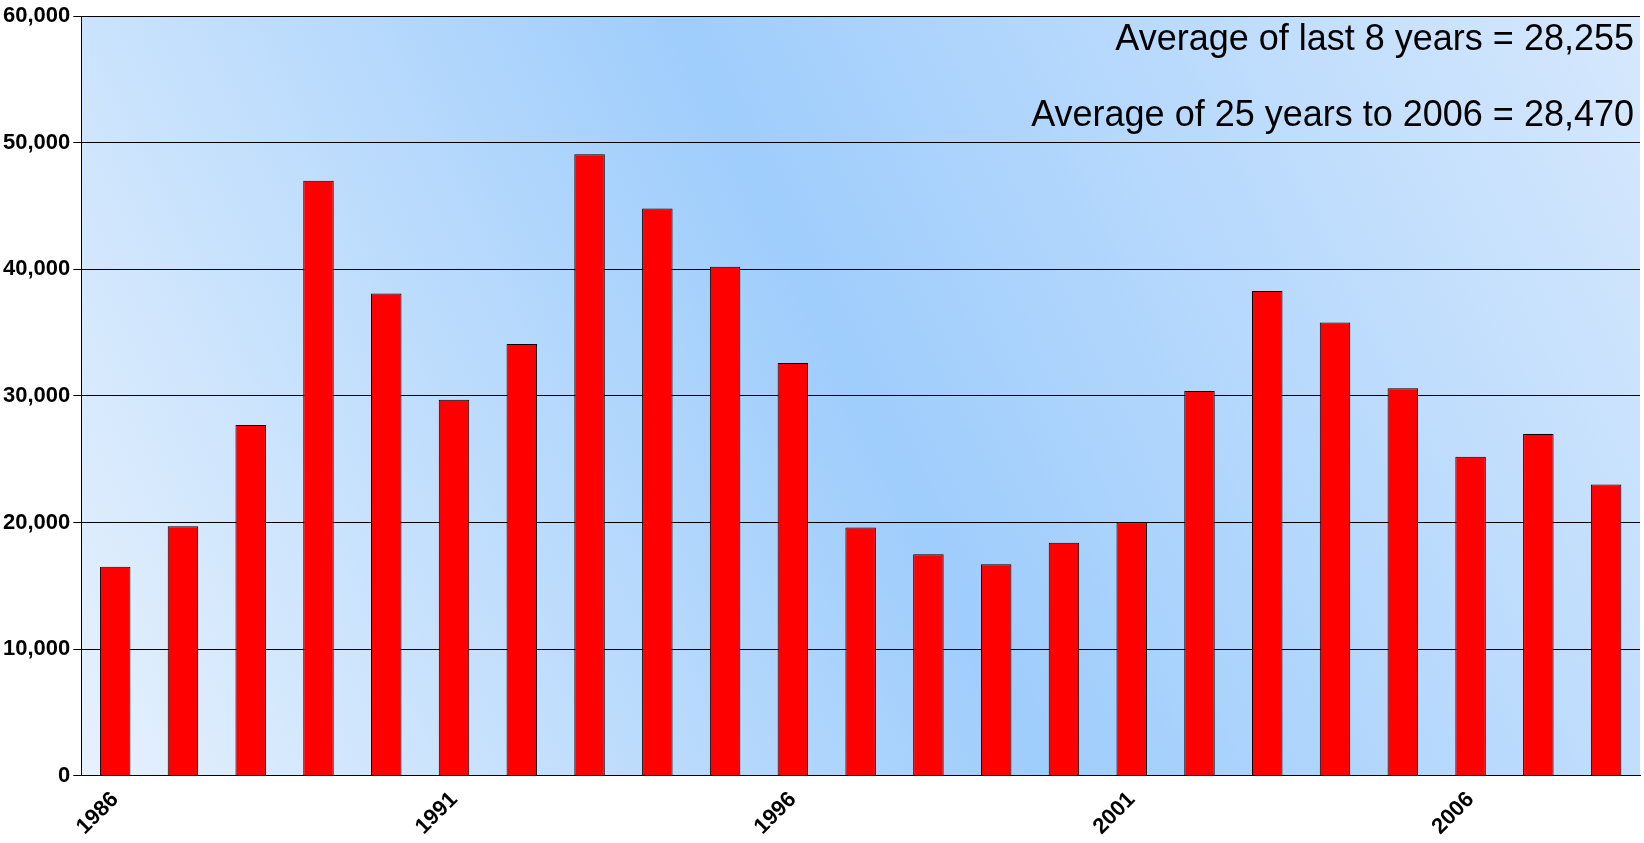 This screenshot has width=1644, height=843. What do you see at coordinates (36, 141) in the screenshot?
I see `y-tick-label: 50,000` at bounding box center [36, 141].